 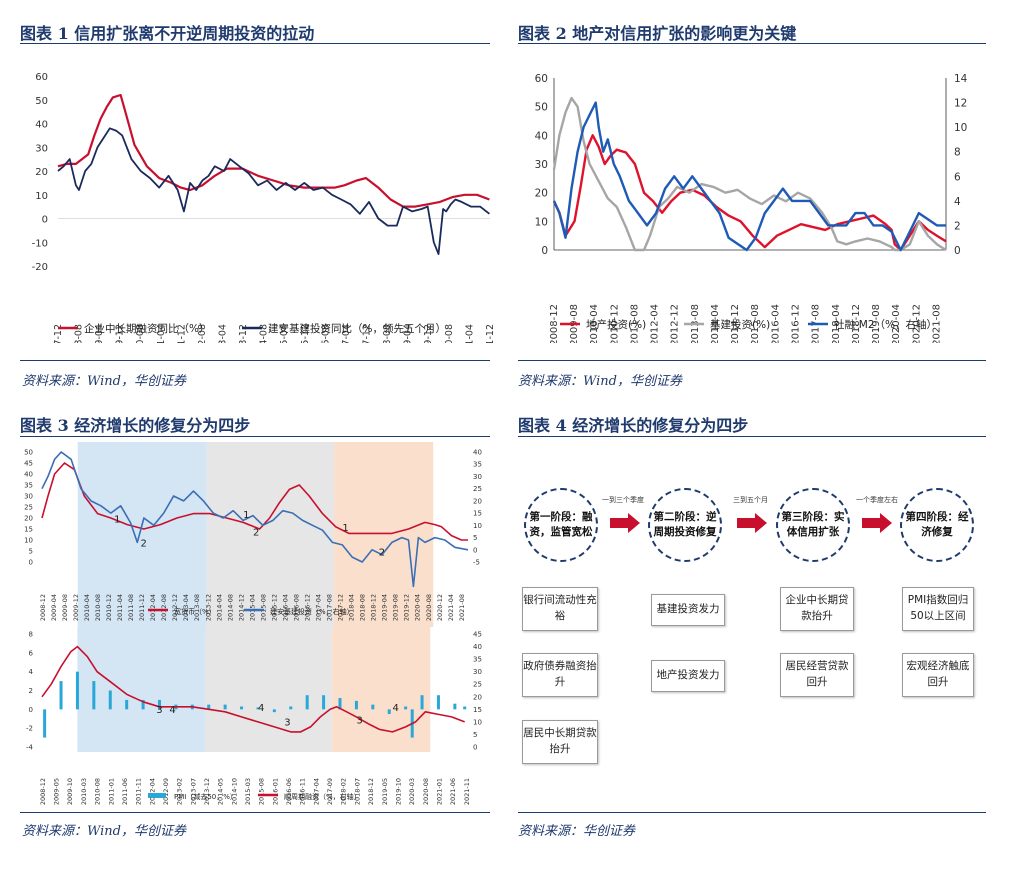 I want to click on panel1-source-rule, so click(x=255, y=360).